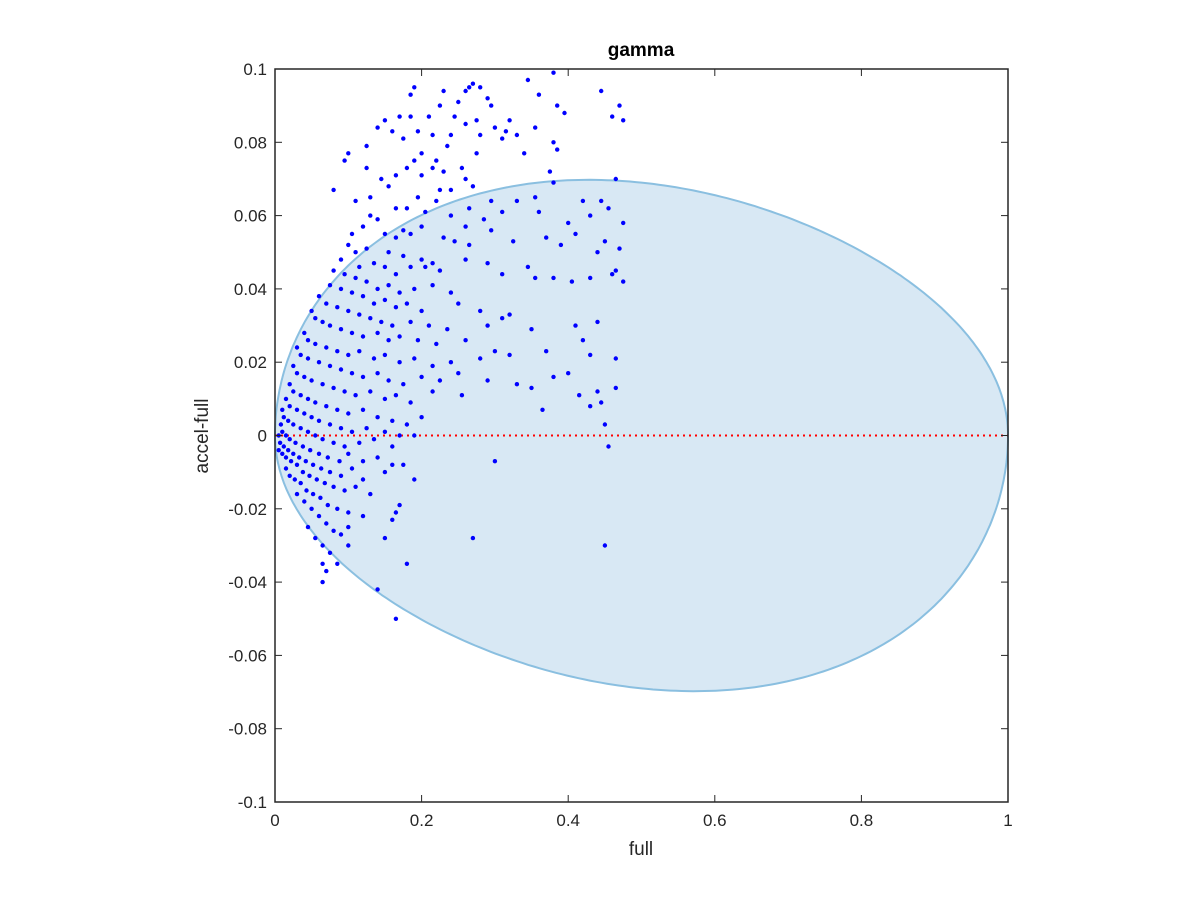 This screenshot has height=900, width=1200. Describe the element at coordinates (862, 820) in the screenshot. I see `x-tick-label: 0.8` at that location.